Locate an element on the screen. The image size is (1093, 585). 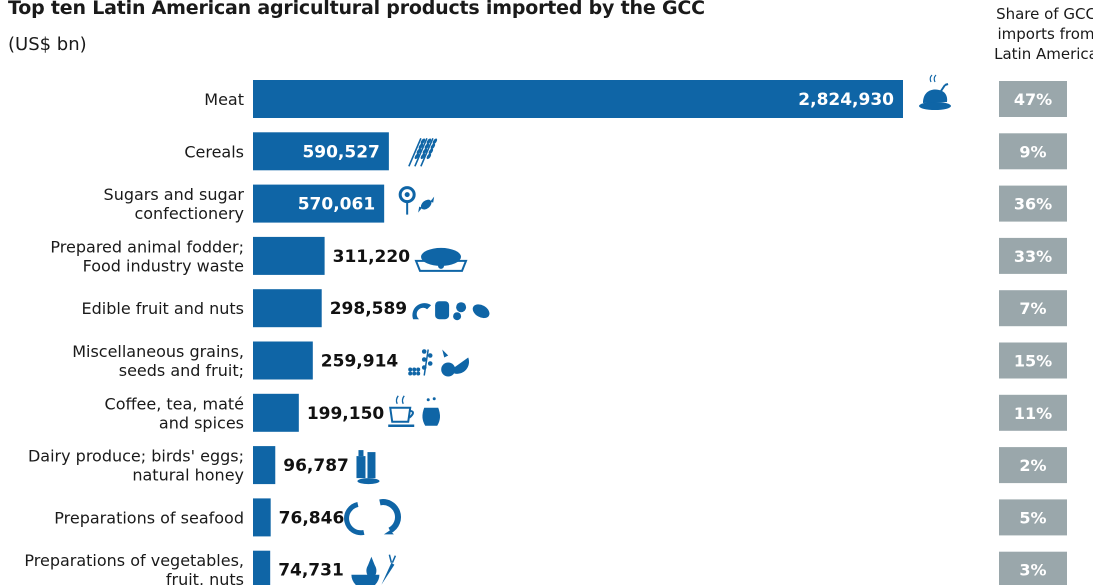
cheese-shape is located at coordinates (368, 481).